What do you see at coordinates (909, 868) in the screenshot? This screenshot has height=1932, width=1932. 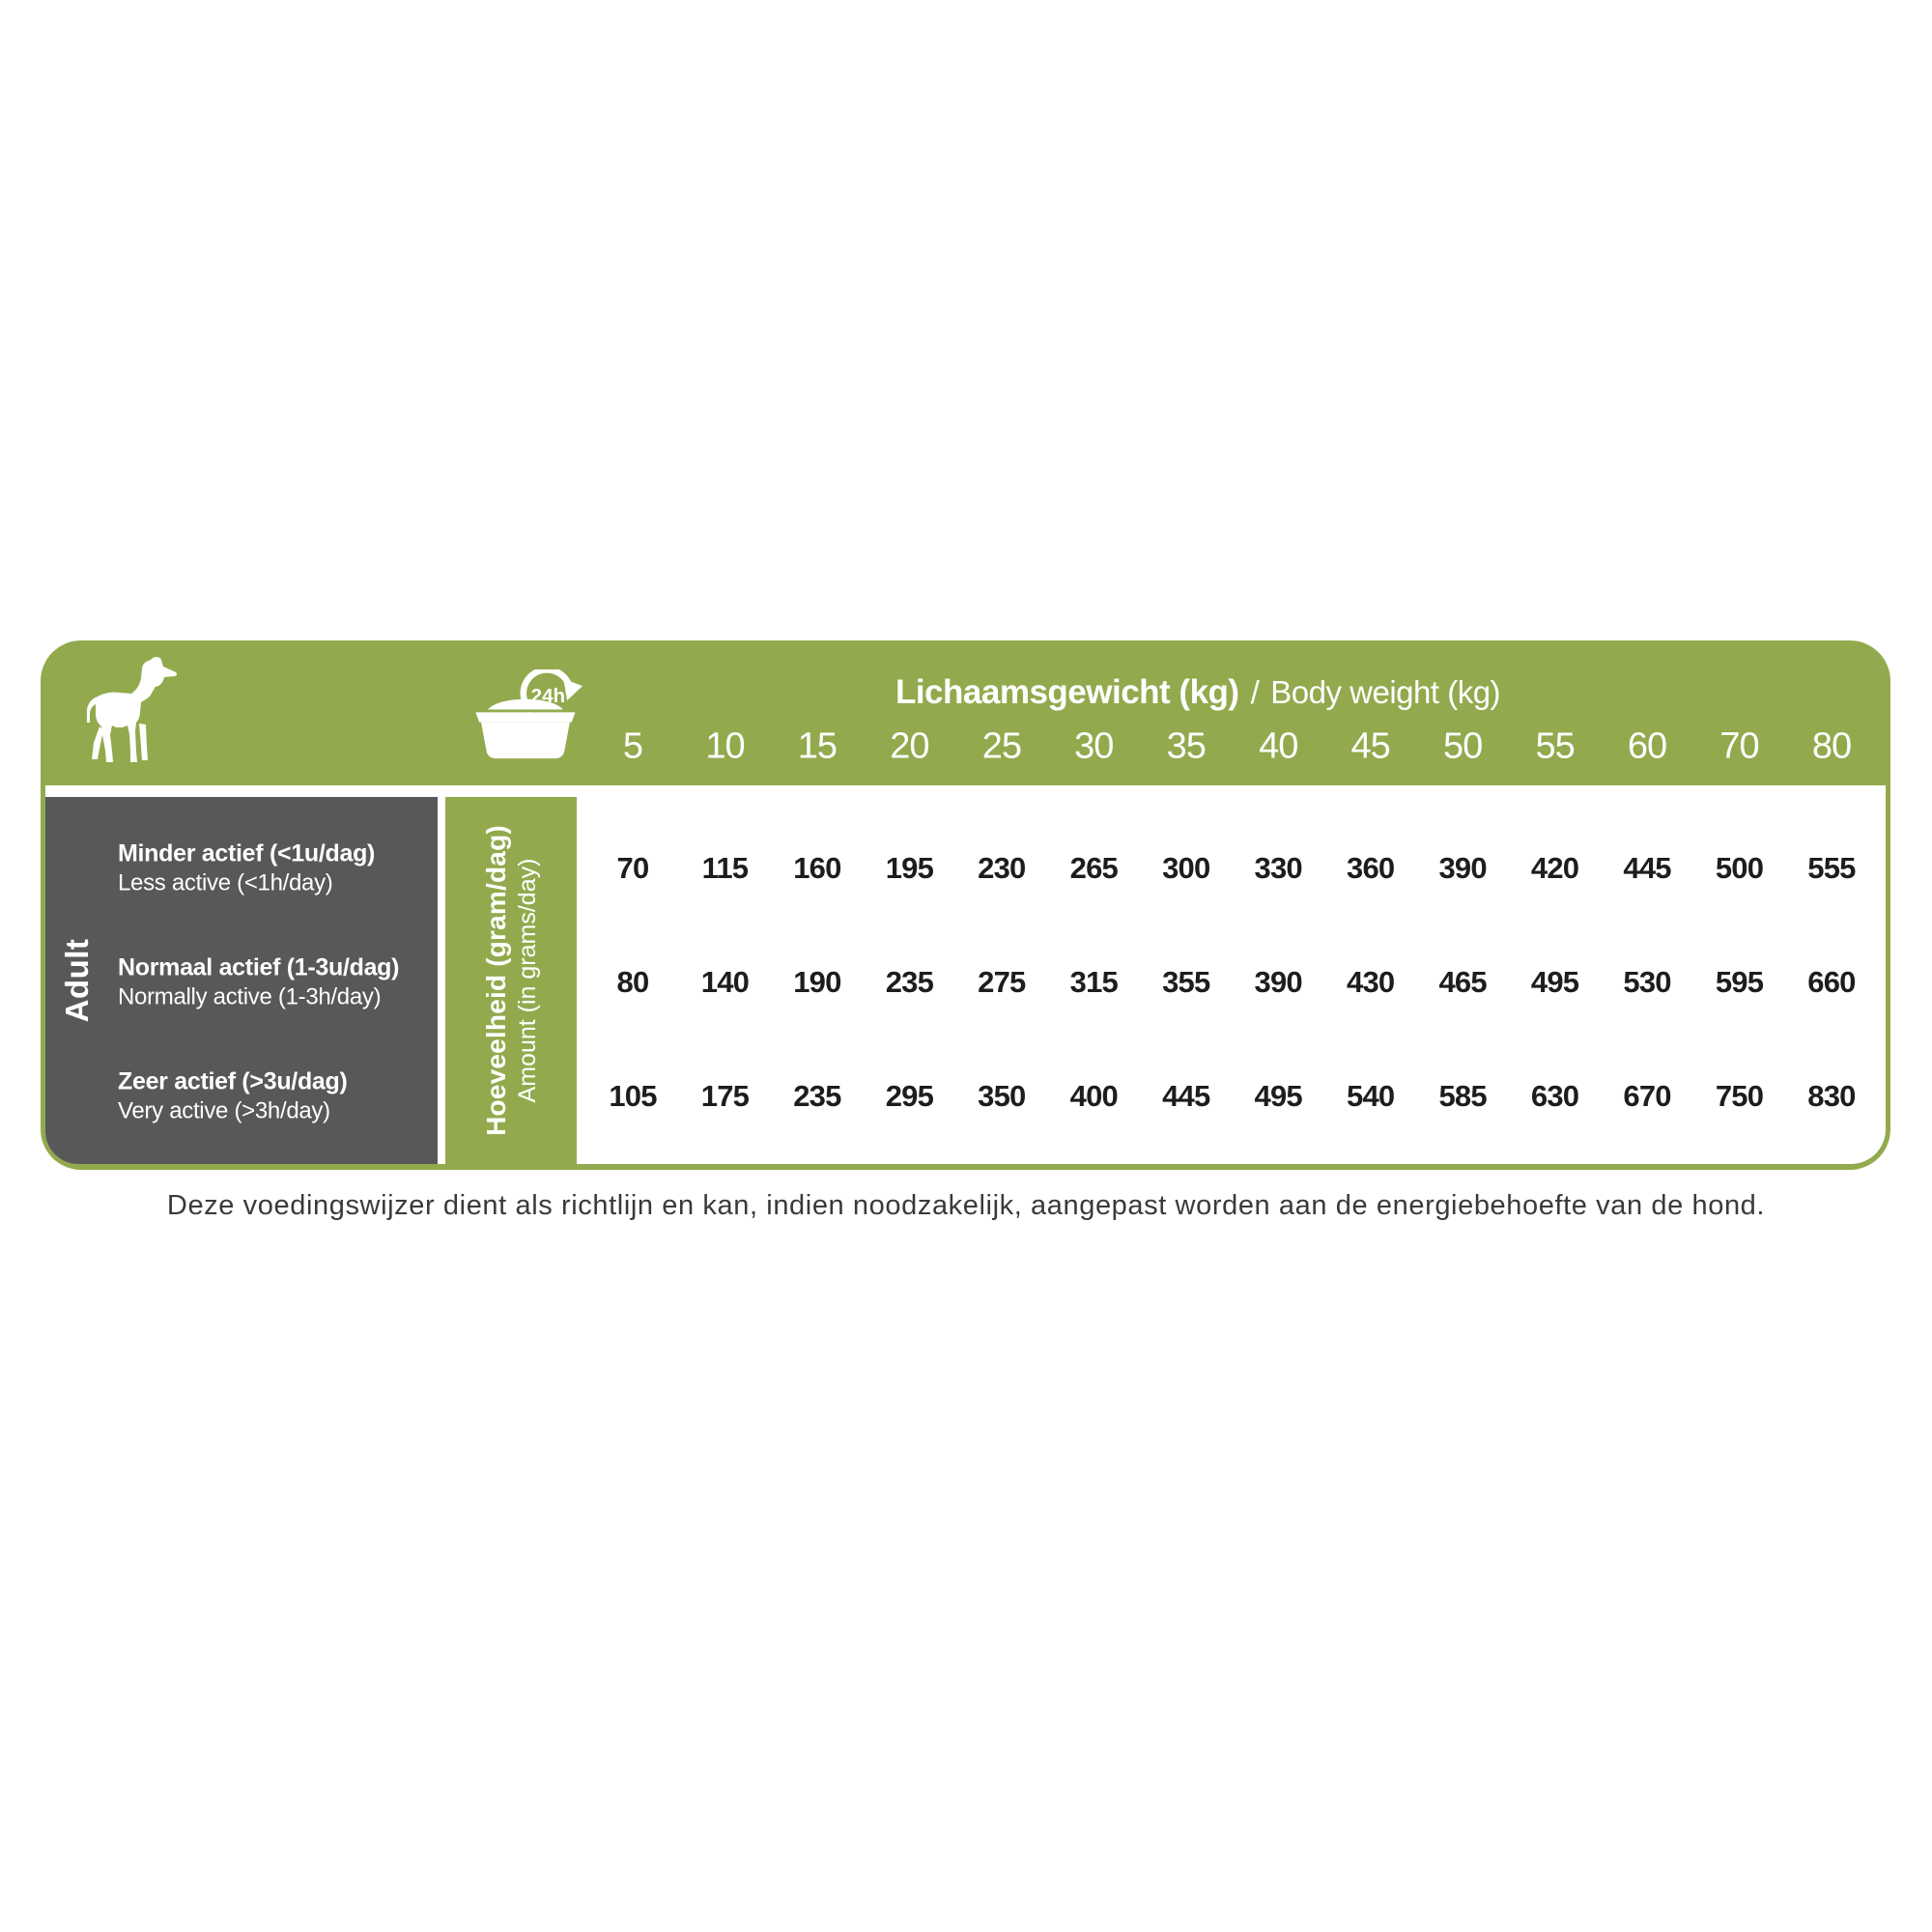 I see `amount-cell: 195` at bounding box center [909, 868].